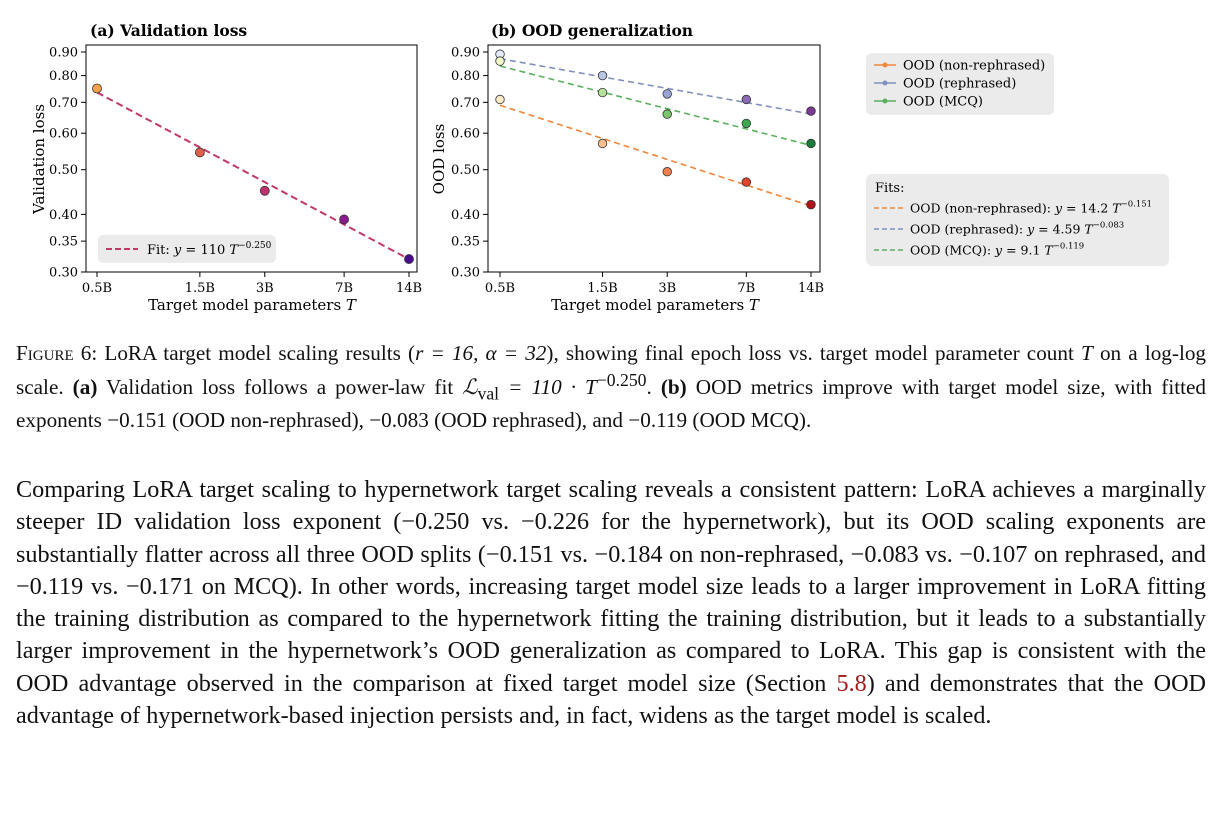 The width and height of the screenshot is (1225, 813). What do you see at coordinates (63, 53) in the screenshot?
I see `panel-a-y-tick-label: 0.90` at bounding box center [63, 53].